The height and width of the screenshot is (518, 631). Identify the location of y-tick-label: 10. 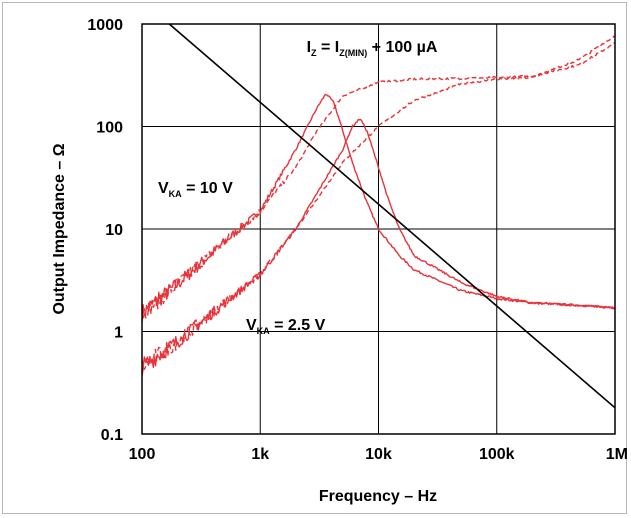
(114, 230).